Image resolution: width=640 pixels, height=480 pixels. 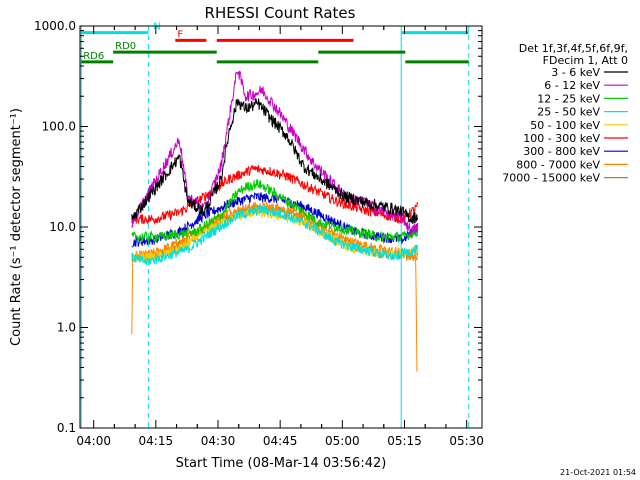 What do you see at coordinates (466, 441) in the screenshot?
I see `x-tick-label: 05:30` at bounding box center [466, 441].